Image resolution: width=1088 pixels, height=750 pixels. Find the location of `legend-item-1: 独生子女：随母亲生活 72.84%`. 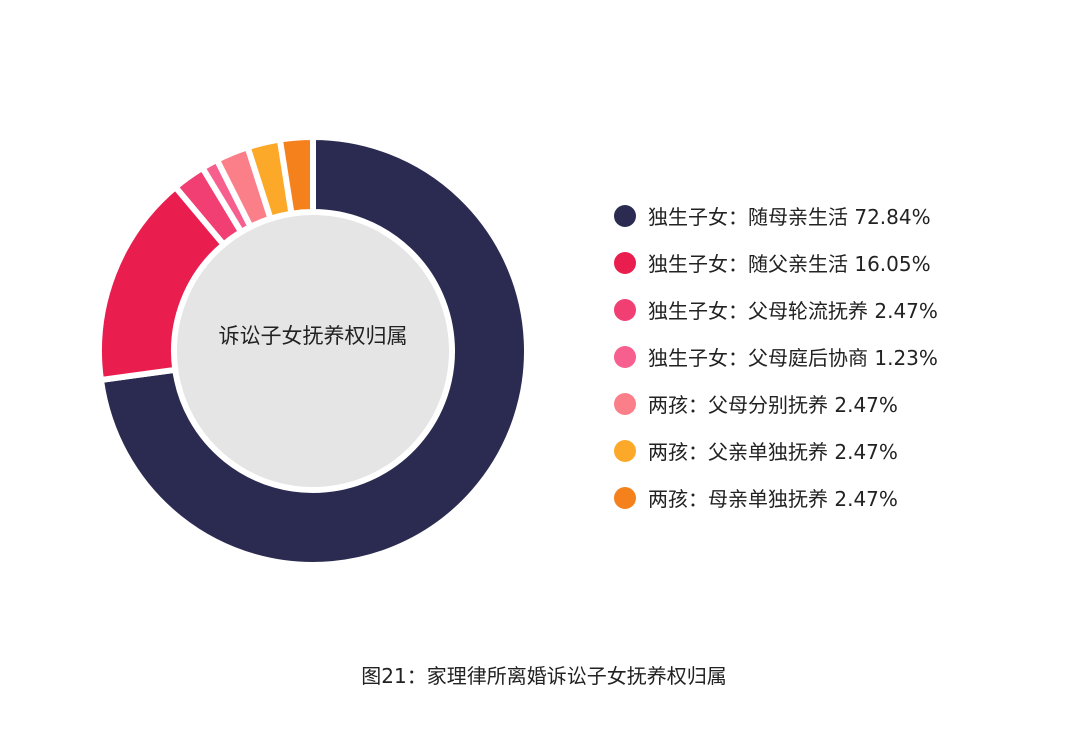

legend-item-1: 独生子女：随母亲生活 72.84% is located at coordinates (776, 215).